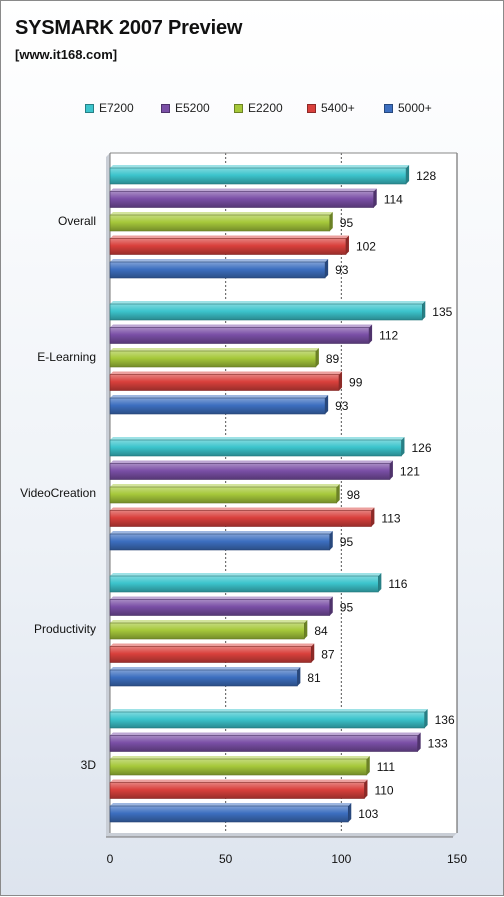 The image size is (504, 897). Describe the element at coordinates (192, 108) in the screenshot. I see `legend-label: E5200` at that location.